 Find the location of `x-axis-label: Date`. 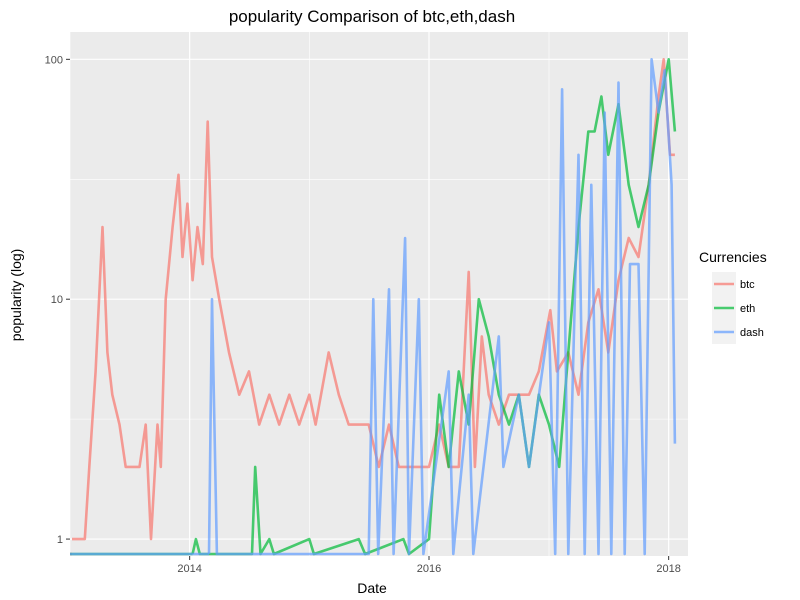

x-axis-label: Date is located at coordinates (372, 588).